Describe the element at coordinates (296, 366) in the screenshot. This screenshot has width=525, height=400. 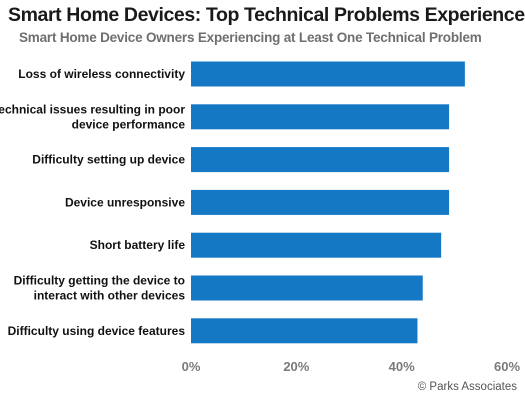
I see `x-tick-label: 20%` at that location.